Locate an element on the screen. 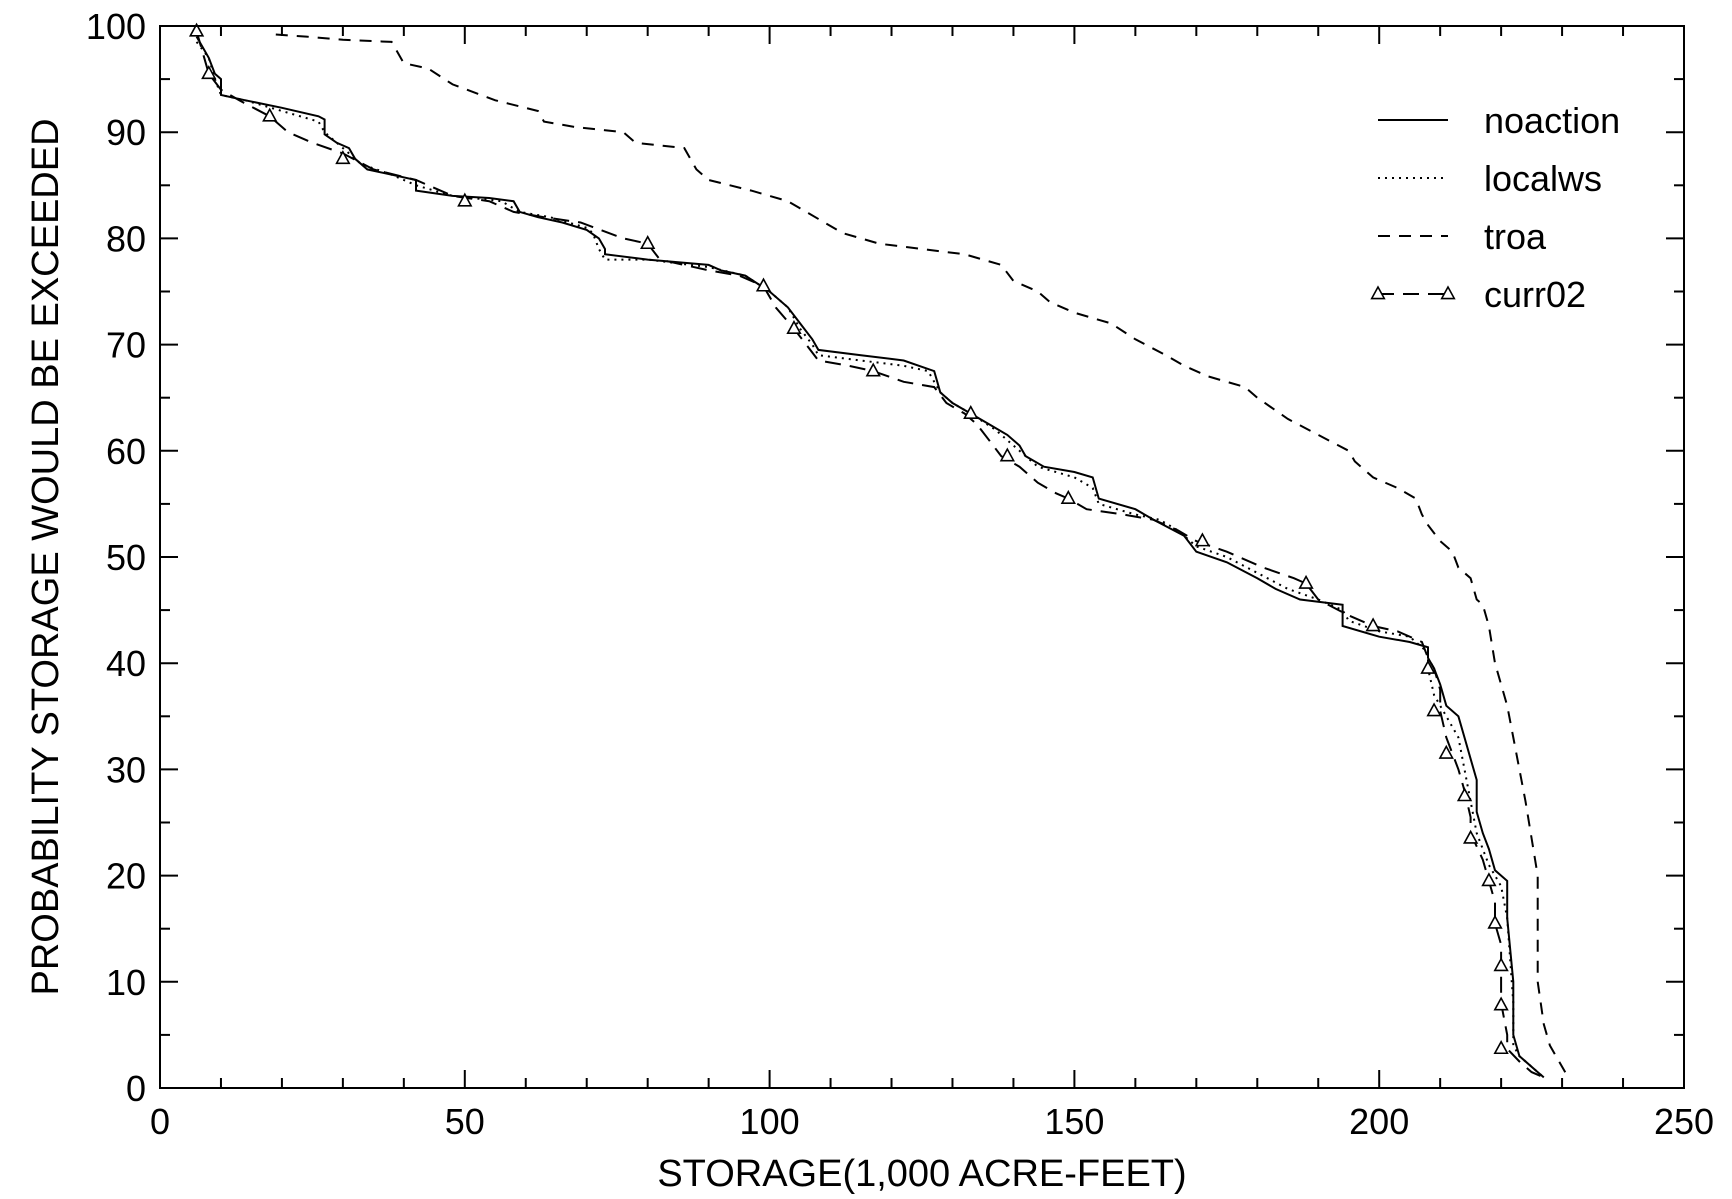 This screenshot has width=1732, height=1199. y-tick-label: 50 is located at coordinates (126, 557).